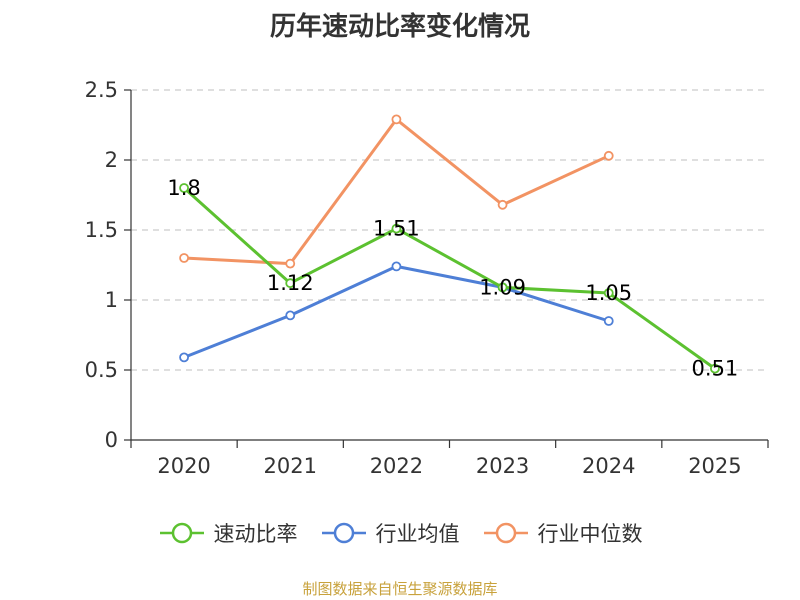 This screenshot has height=600, width=800. Describe the element at coordinates (101, 90) in the screenshot. I see `y-tick-label: 2.5` at that location.